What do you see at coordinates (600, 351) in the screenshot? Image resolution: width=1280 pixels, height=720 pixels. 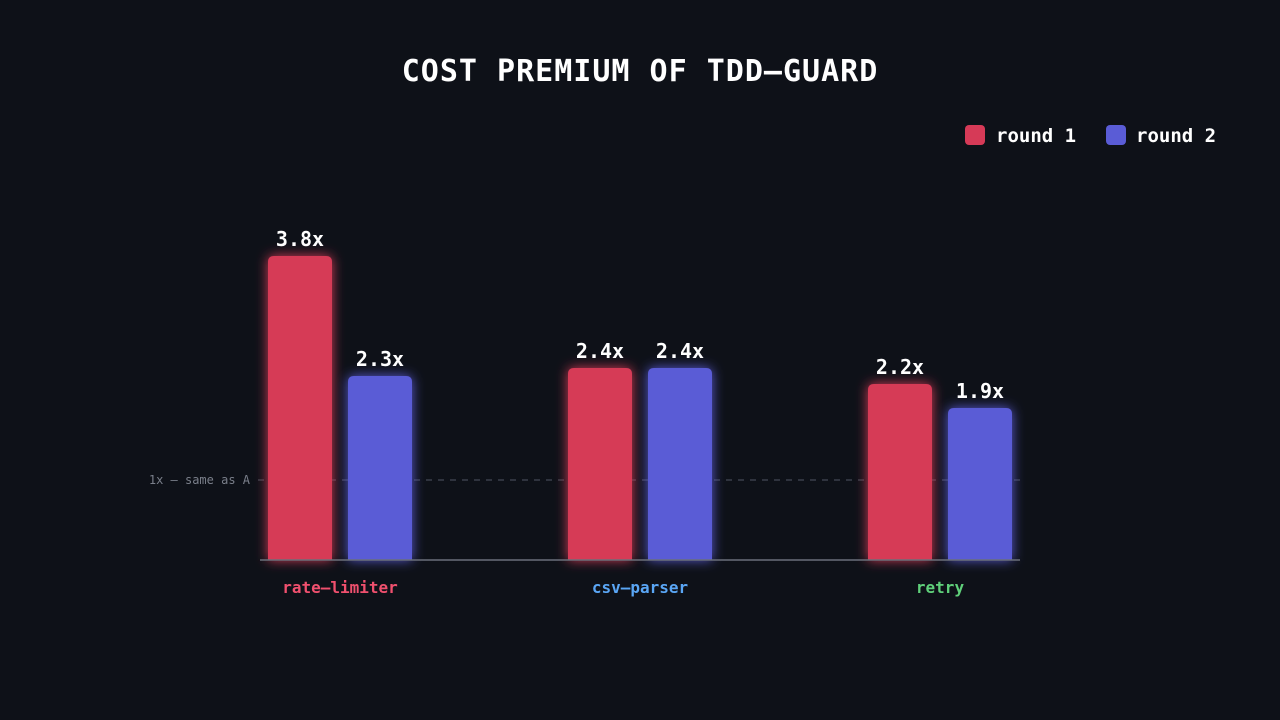 I see `value-label-1-2: 2.4x` at bounding box center [600, 351].